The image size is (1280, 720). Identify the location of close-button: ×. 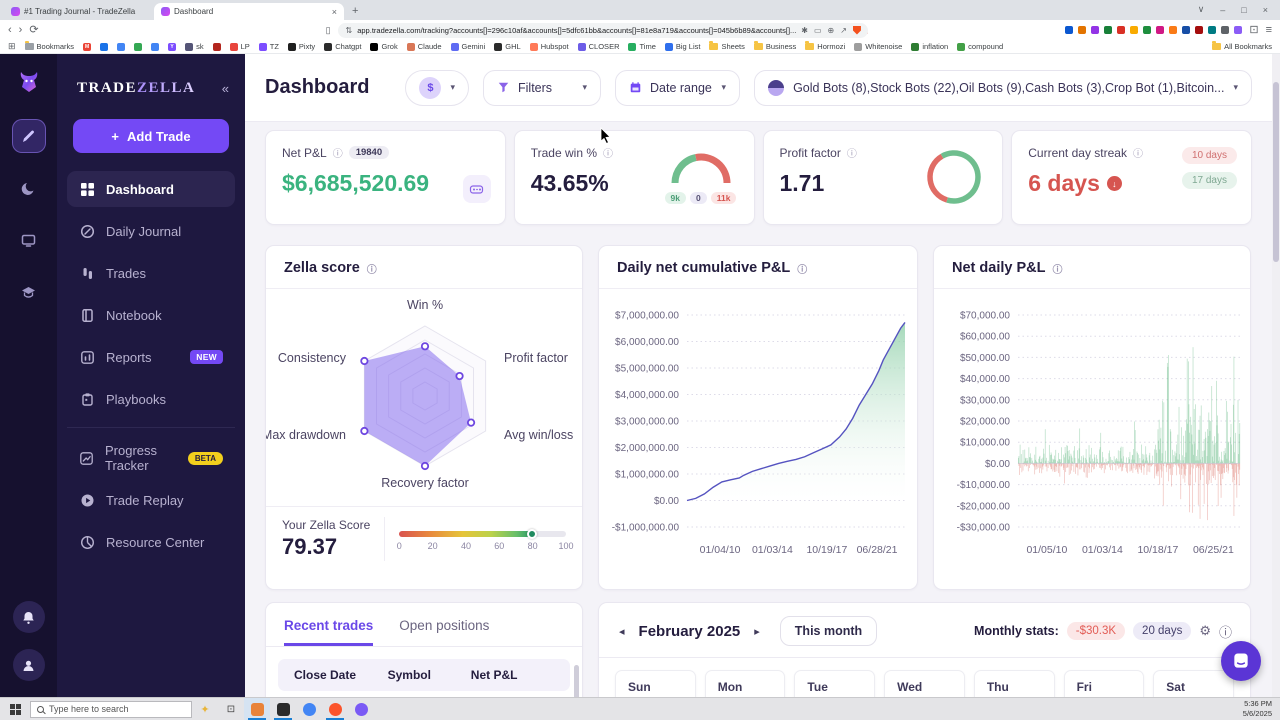
(1265, 9).